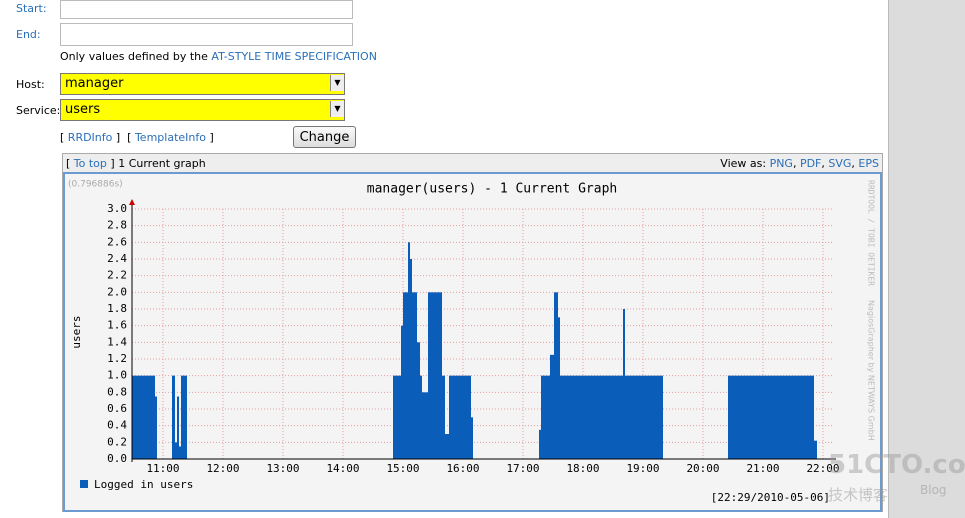 The image size is (965, 518). Describe the element at coordinates (117, 308) in the screenshot. I see `y-tick-label: 1.8` at that location.